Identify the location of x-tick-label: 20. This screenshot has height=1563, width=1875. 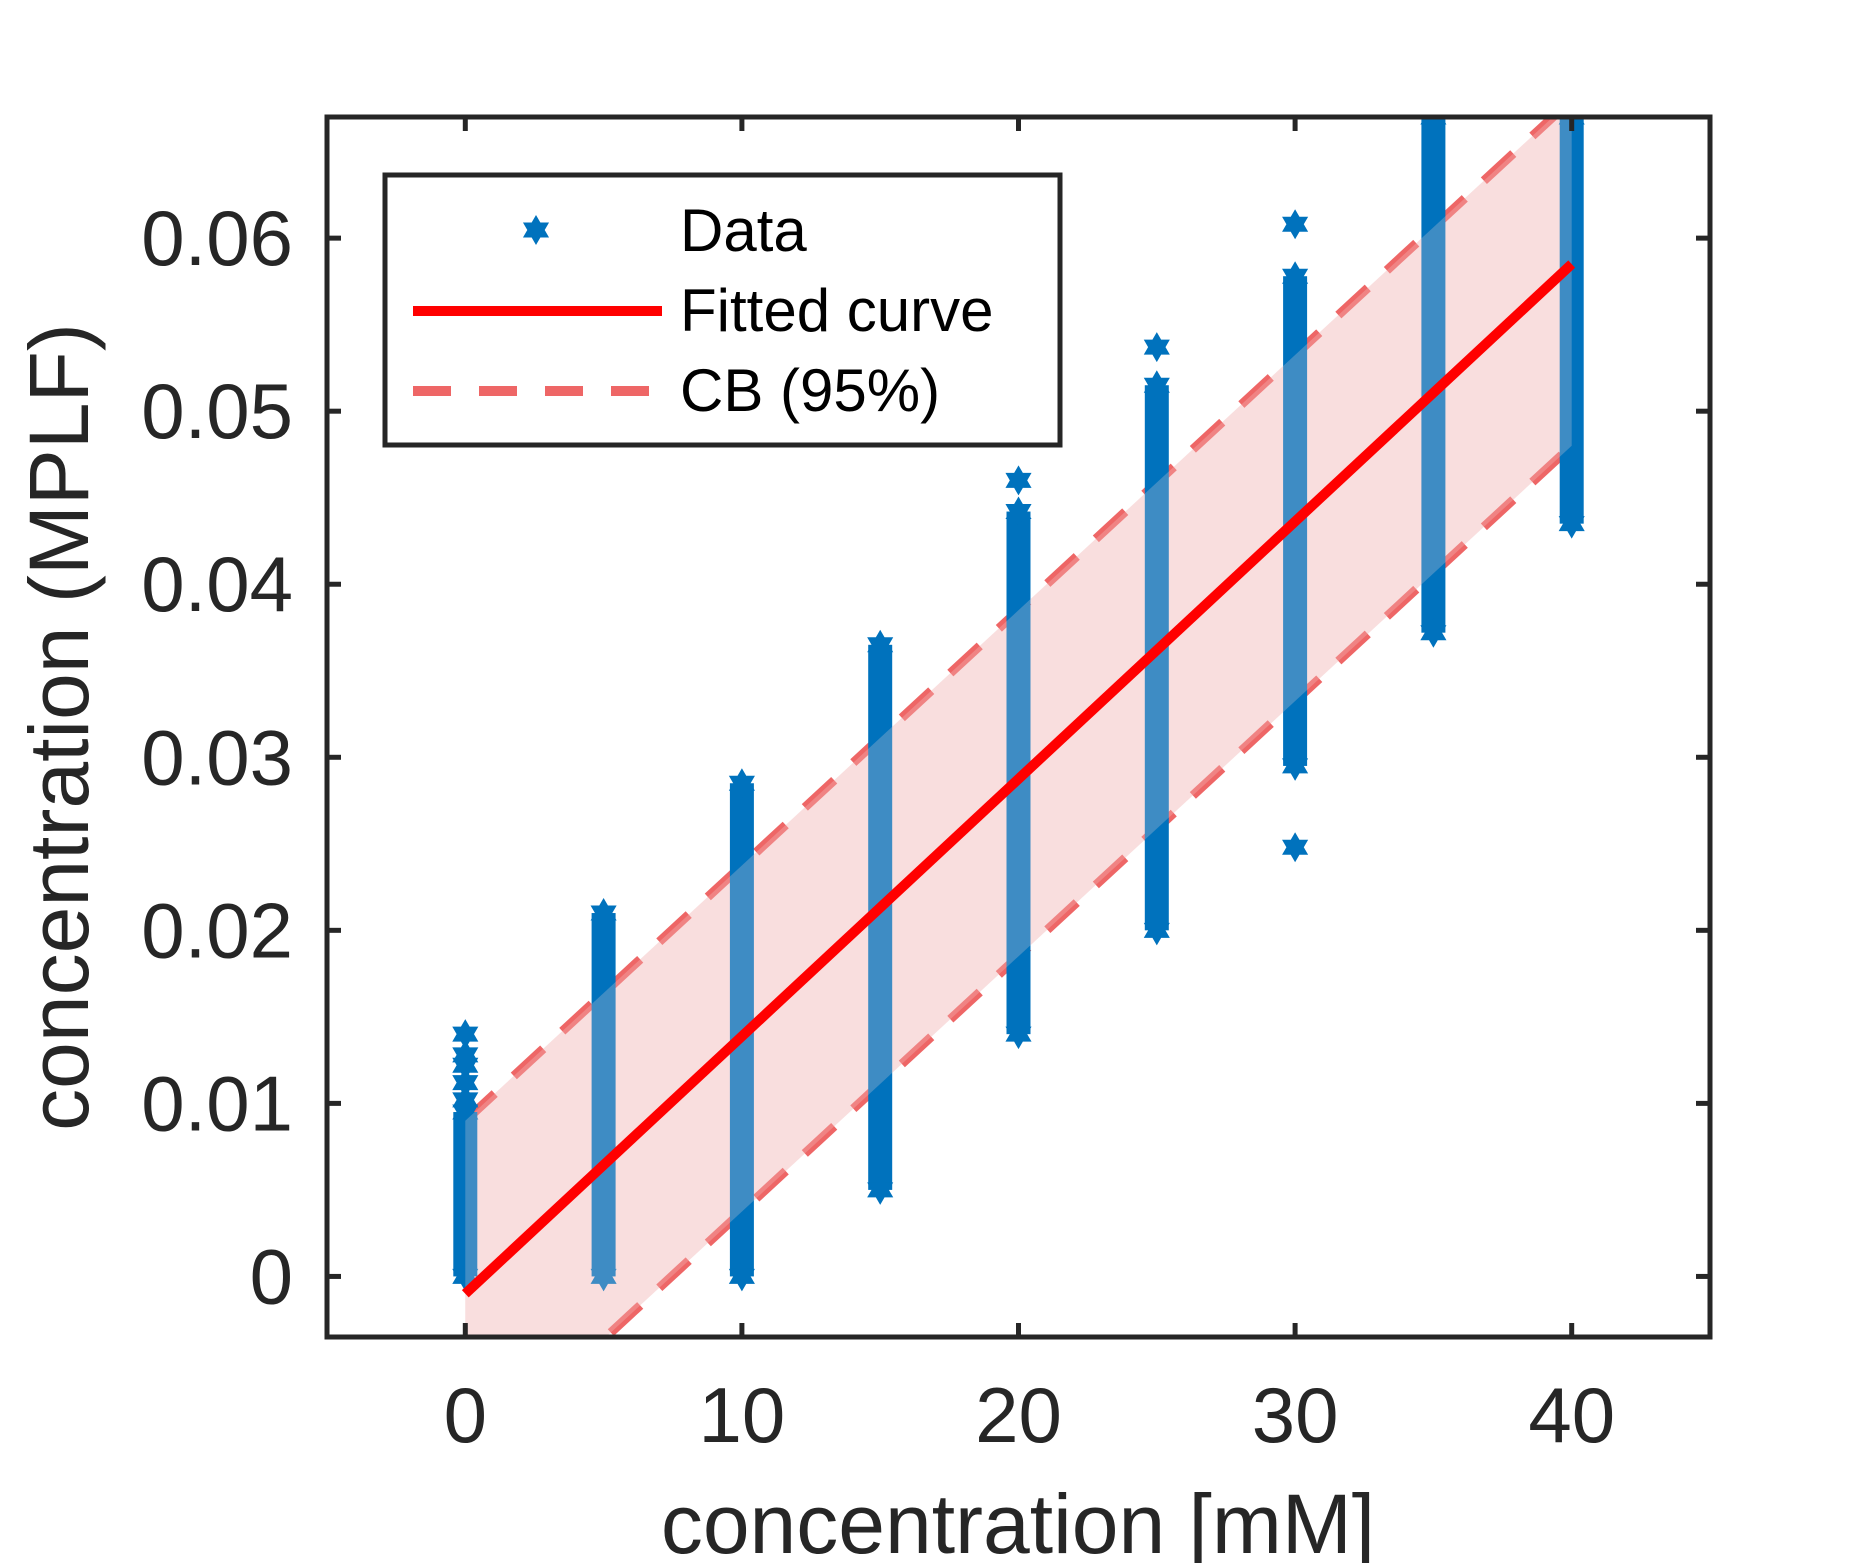
(1018, 1415).